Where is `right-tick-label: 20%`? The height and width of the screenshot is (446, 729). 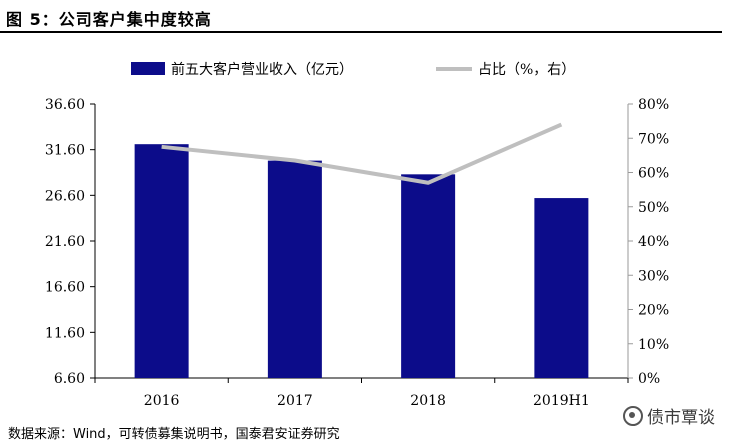 right-tick-label: 20% is located at coordinates (653, 311).